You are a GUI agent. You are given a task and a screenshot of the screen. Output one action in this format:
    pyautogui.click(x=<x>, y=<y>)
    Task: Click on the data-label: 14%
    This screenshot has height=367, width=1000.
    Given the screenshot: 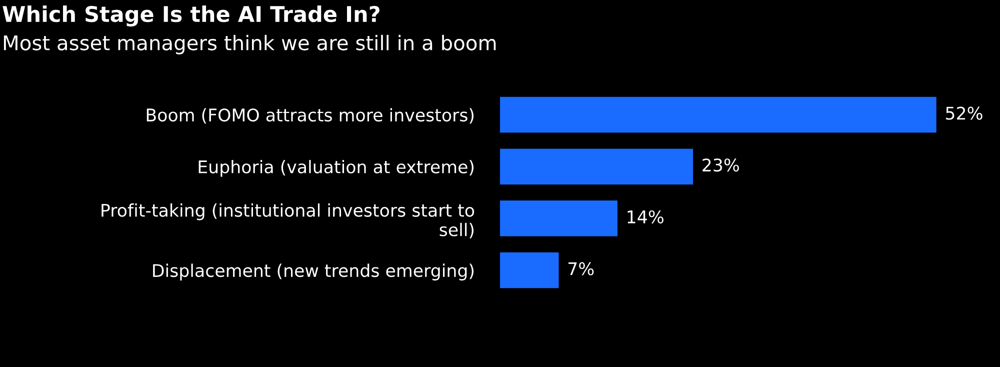 What is the action you would take?
    pyautogui.click(x=646, y=217)
    